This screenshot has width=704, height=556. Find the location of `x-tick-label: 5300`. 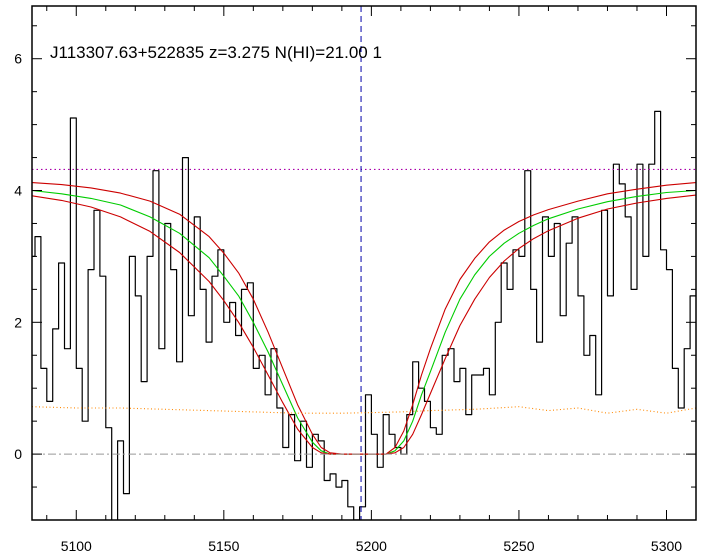

x-tick-label: 5300 is located at coordinates (666, 546).